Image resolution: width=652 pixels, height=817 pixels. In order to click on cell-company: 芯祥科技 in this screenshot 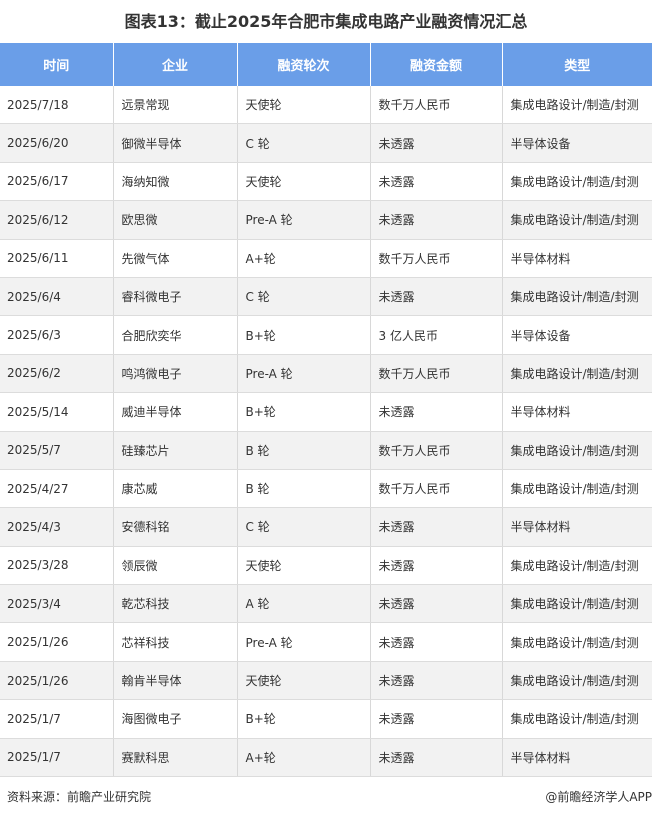, I will do `click(175, 642)`.